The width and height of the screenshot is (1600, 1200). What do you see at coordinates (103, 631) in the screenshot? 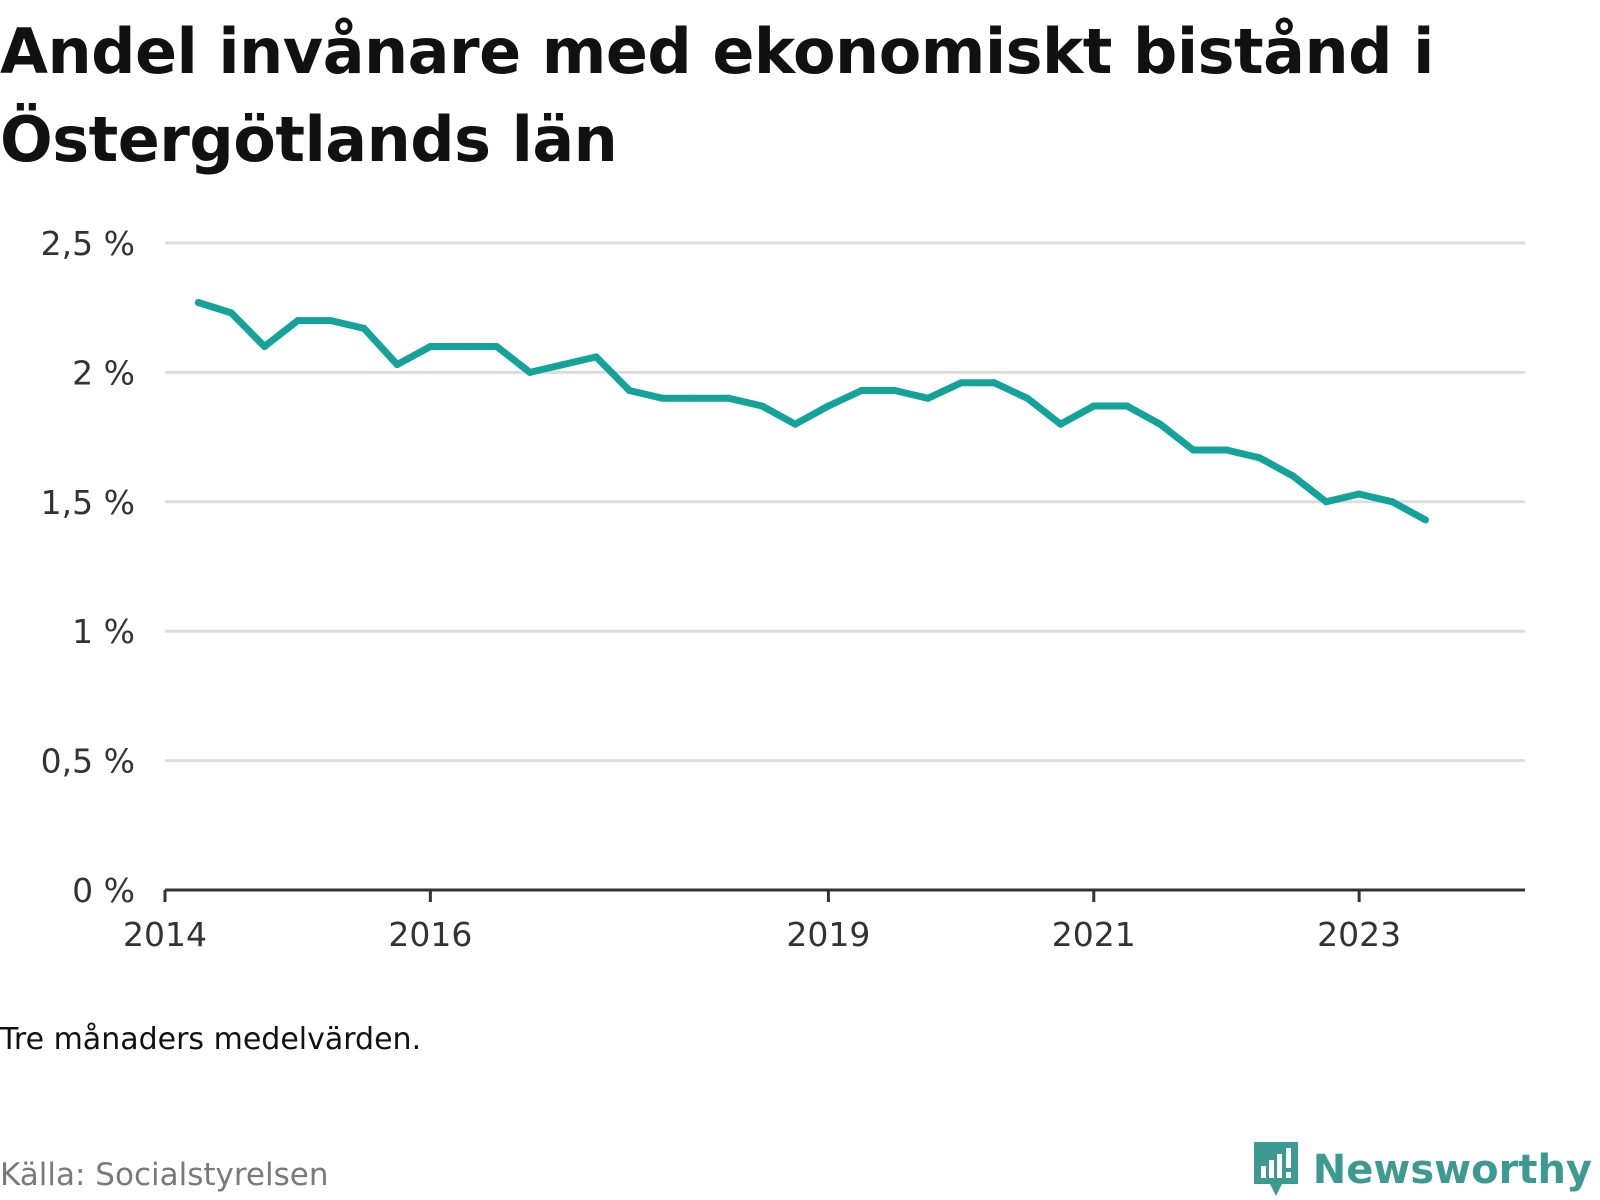
I see `y-tick-label: 1 %` at bounding box center [103, 631].